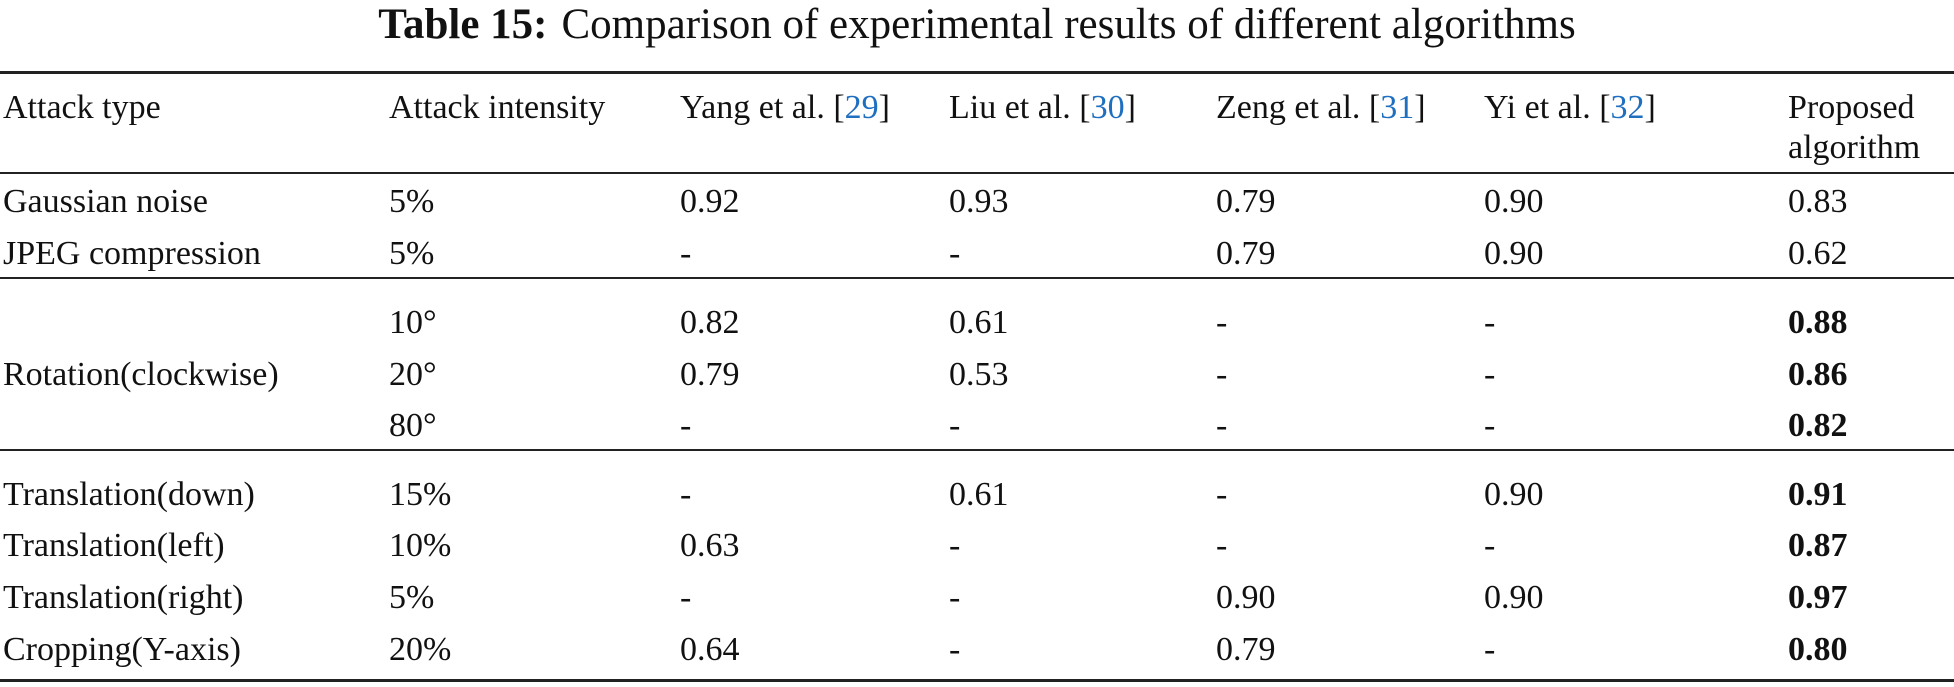  I want to click on cell-attack-intensity: 80°, so click(413, 425).